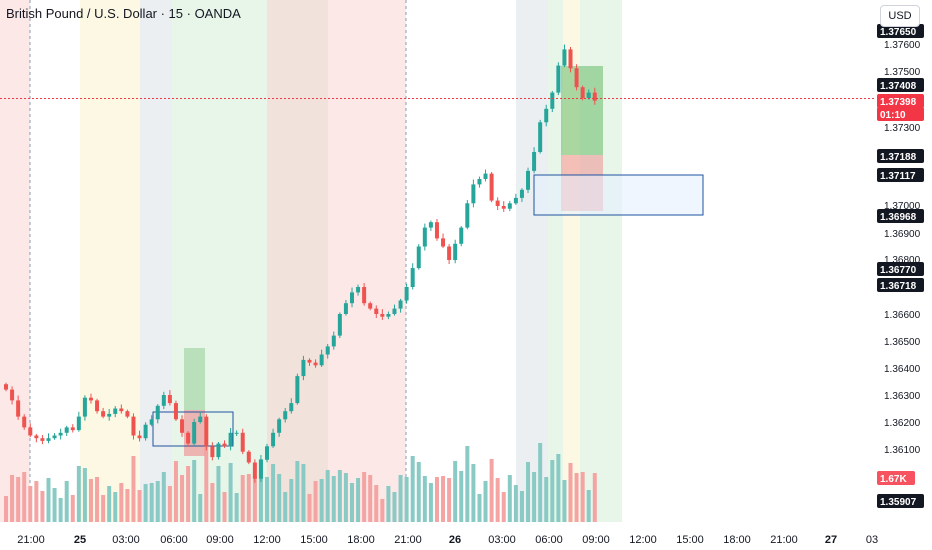 The image size is (932, 550). I want to click on time-tick-label: 26, so click(455, 540).